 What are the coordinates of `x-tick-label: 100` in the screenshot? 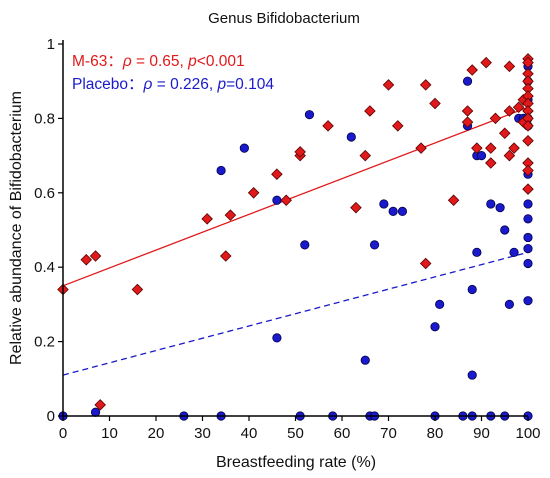 It's located at (527, 433).